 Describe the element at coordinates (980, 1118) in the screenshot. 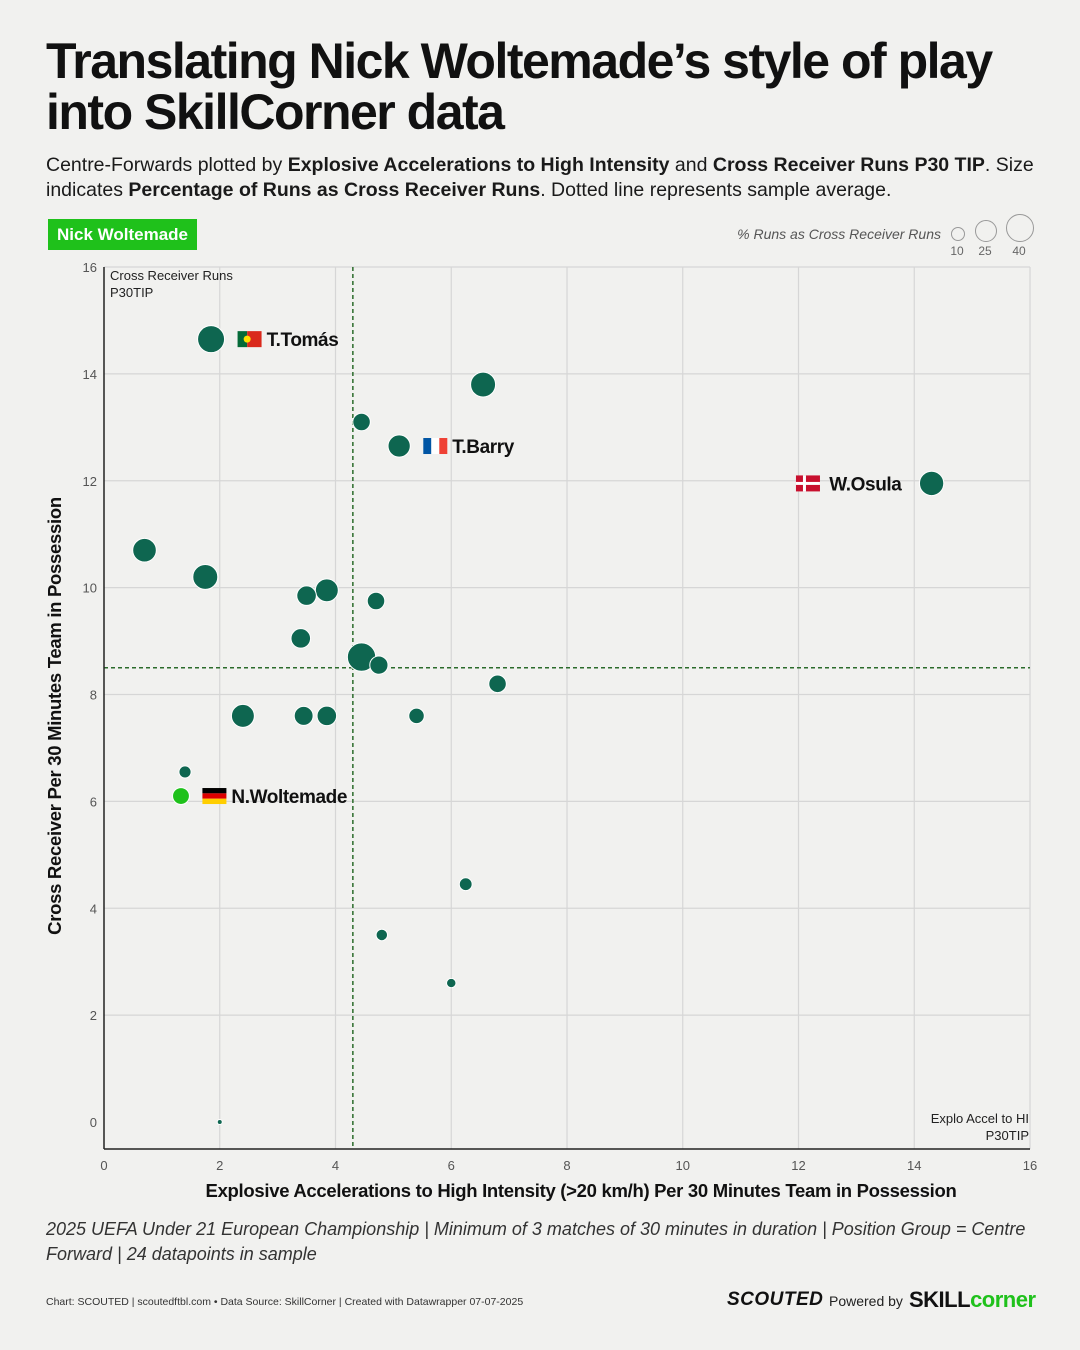

I see `x-corner-label: Explo Accel to HI` at that location.